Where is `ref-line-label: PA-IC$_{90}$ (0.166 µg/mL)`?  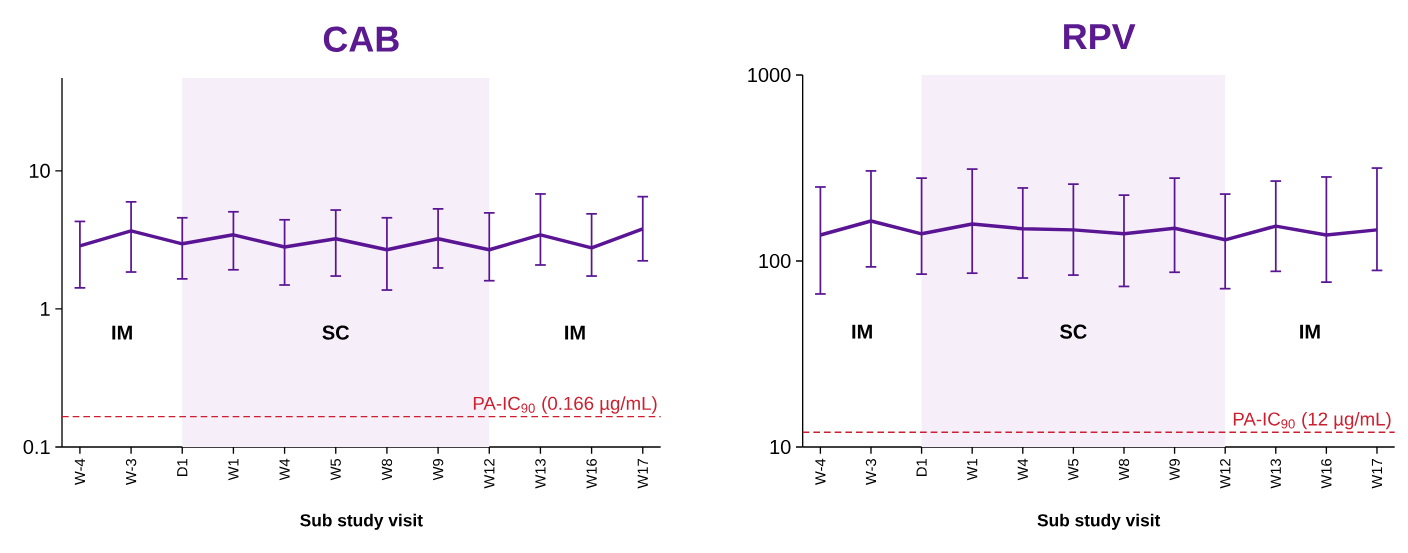 ref-line-label: PA-IC$_{90}$ (0.166 µg/mL) is located at coordinates (565, 405).